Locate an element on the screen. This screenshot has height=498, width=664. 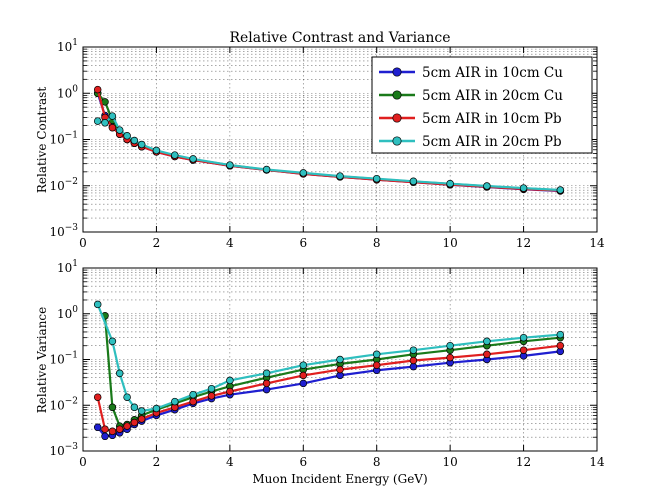
x-tick-label: 2 is located at coordinates (157, 462).